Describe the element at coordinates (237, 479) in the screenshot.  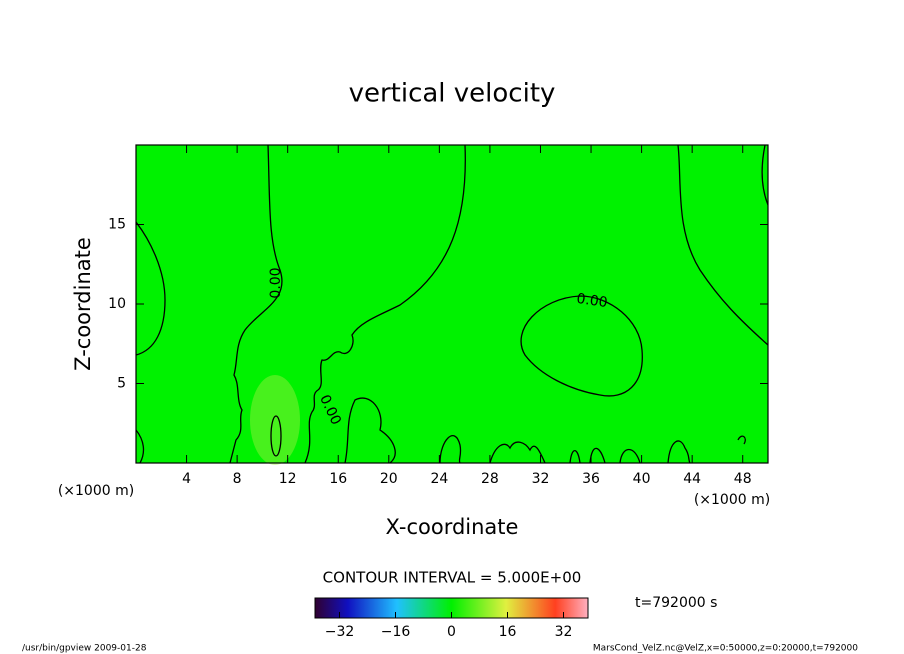
I see `x-tick-label: 8` at that location.